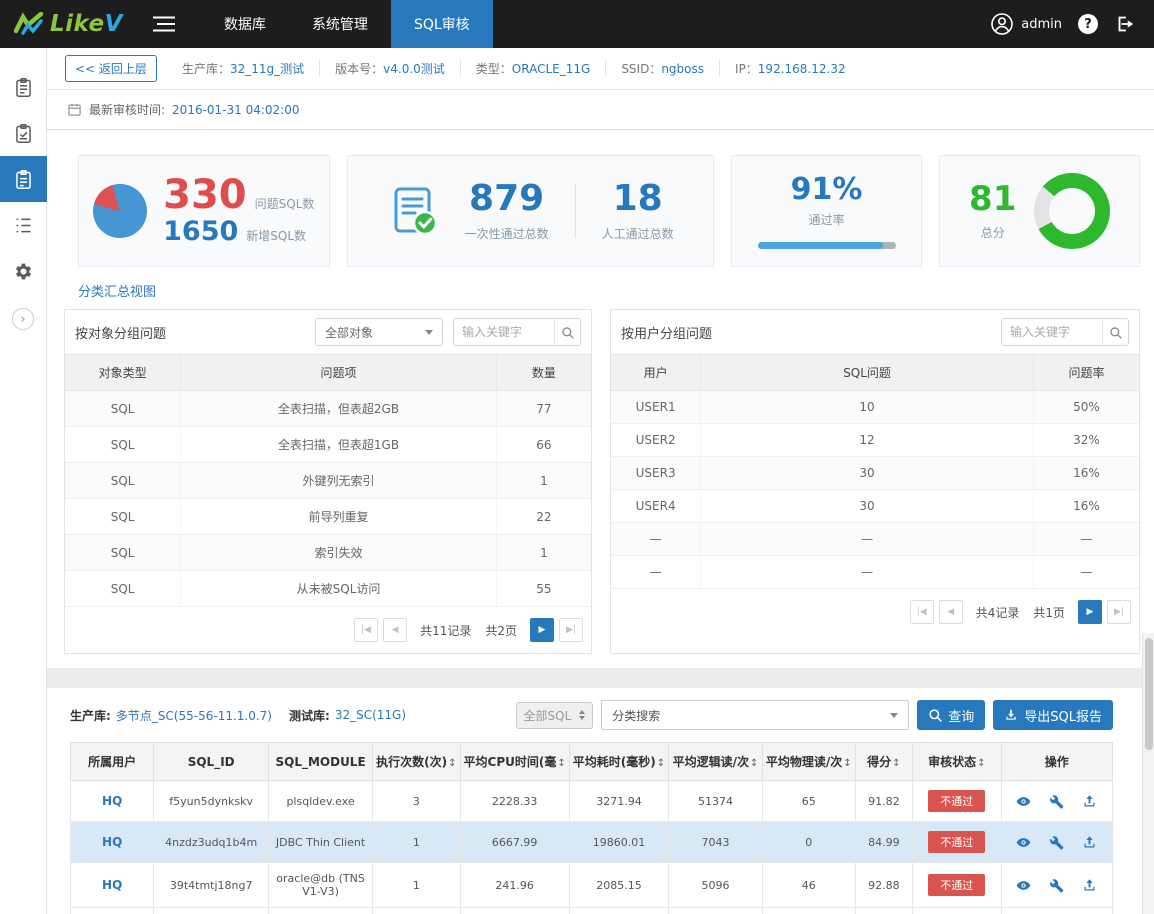 This screenshot has width=1154, height=914. I want to click on table-row: SQL 全表扫描，但表超2GB 77, so click(328, 408).